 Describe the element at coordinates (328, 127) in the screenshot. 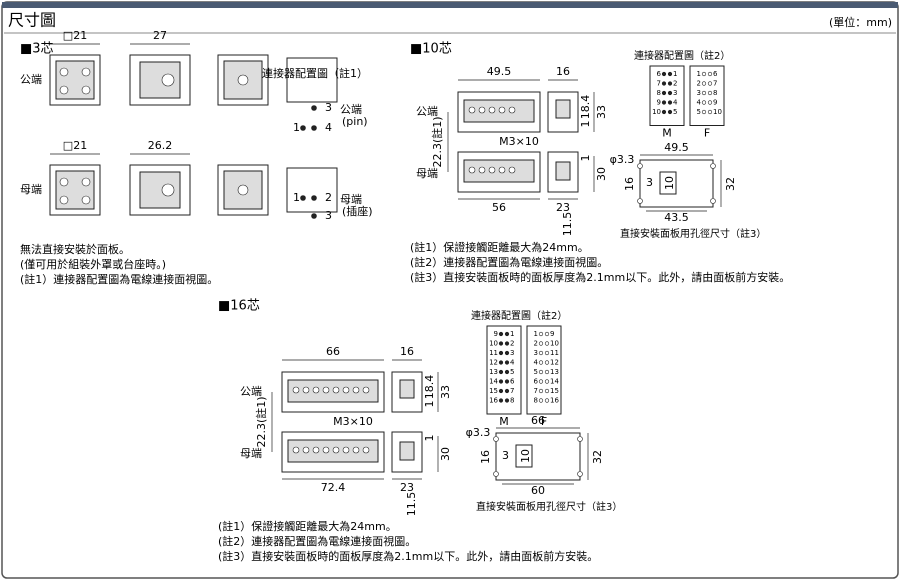

I see `label: 4` at that location.